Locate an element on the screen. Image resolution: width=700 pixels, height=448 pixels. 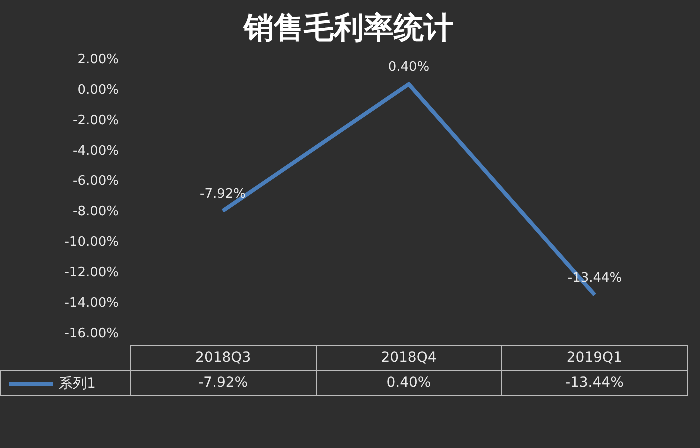
x-tick-label: 2018Q3 is located at coordinates (223, 358).